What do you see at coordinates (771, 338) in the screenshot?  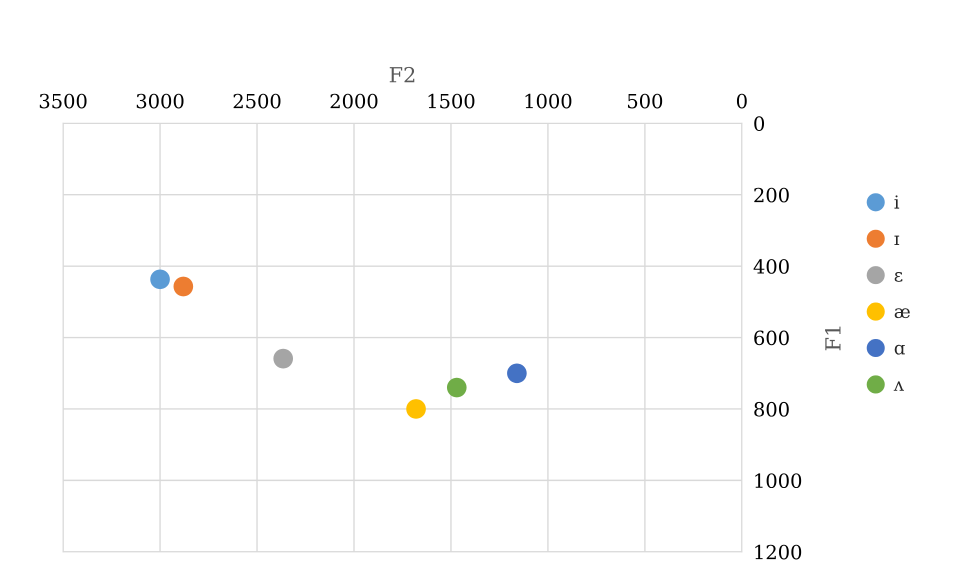 I see `y-tick-label: 600` at bounding box center [771, 338].